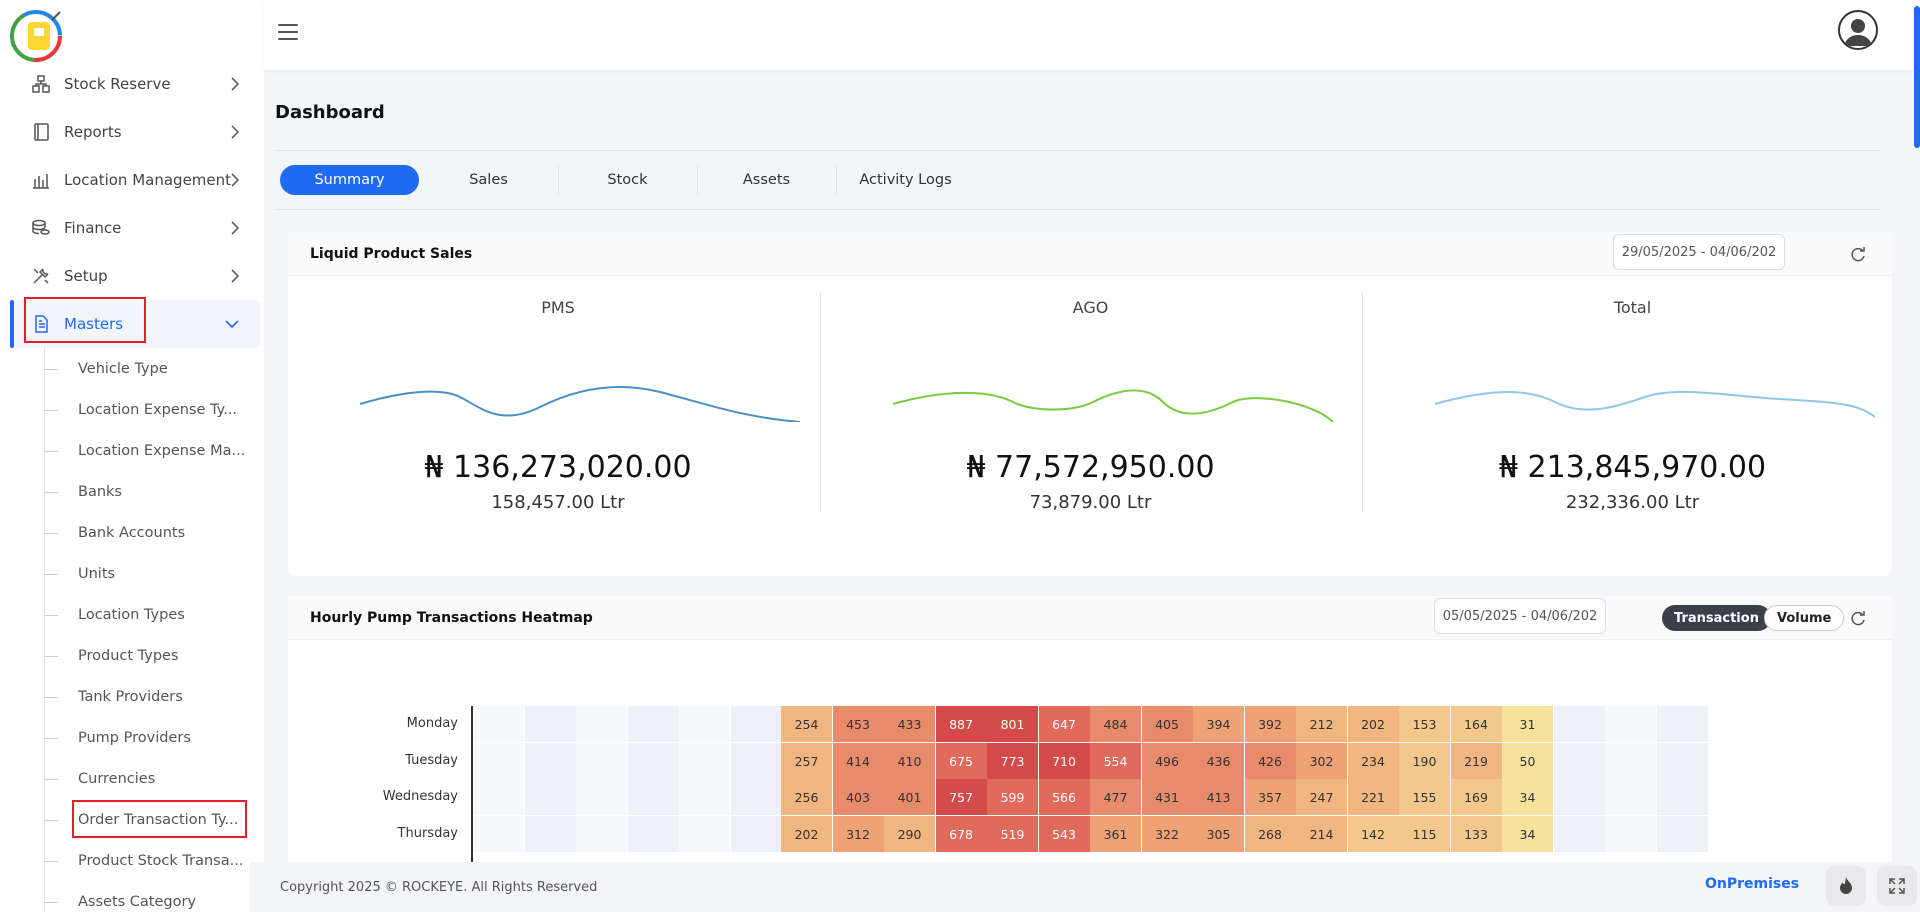 The image size is (1920, 912). I want to click on heatmap-cell: 219, so click(1476, 761).